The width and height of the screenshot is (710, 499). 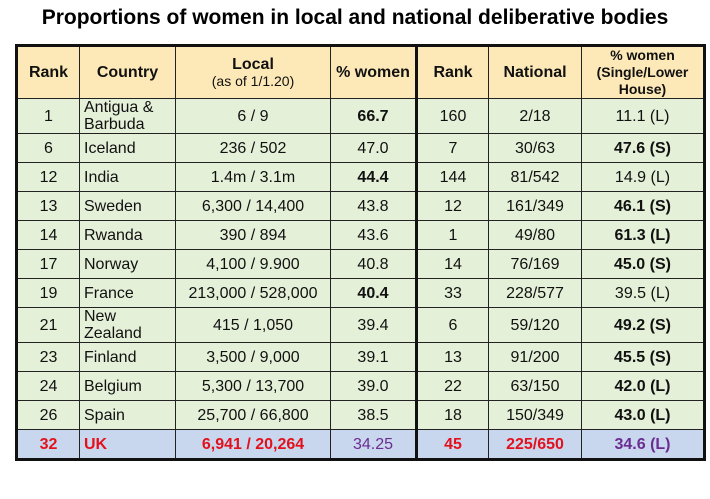 What do you see at coordinates (535, 206) in the screenshot?
I see `cell-national: 161/349` at bounding box center [535, 206].